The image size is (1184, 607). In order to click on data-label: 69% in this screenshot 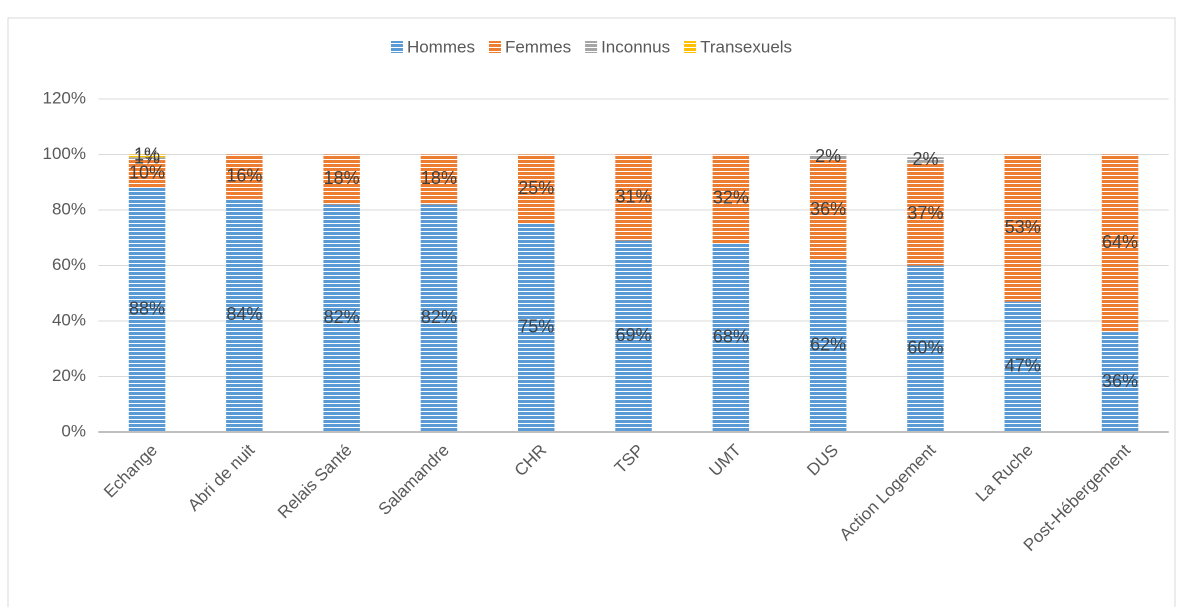, I will do `click(634, 335)`.